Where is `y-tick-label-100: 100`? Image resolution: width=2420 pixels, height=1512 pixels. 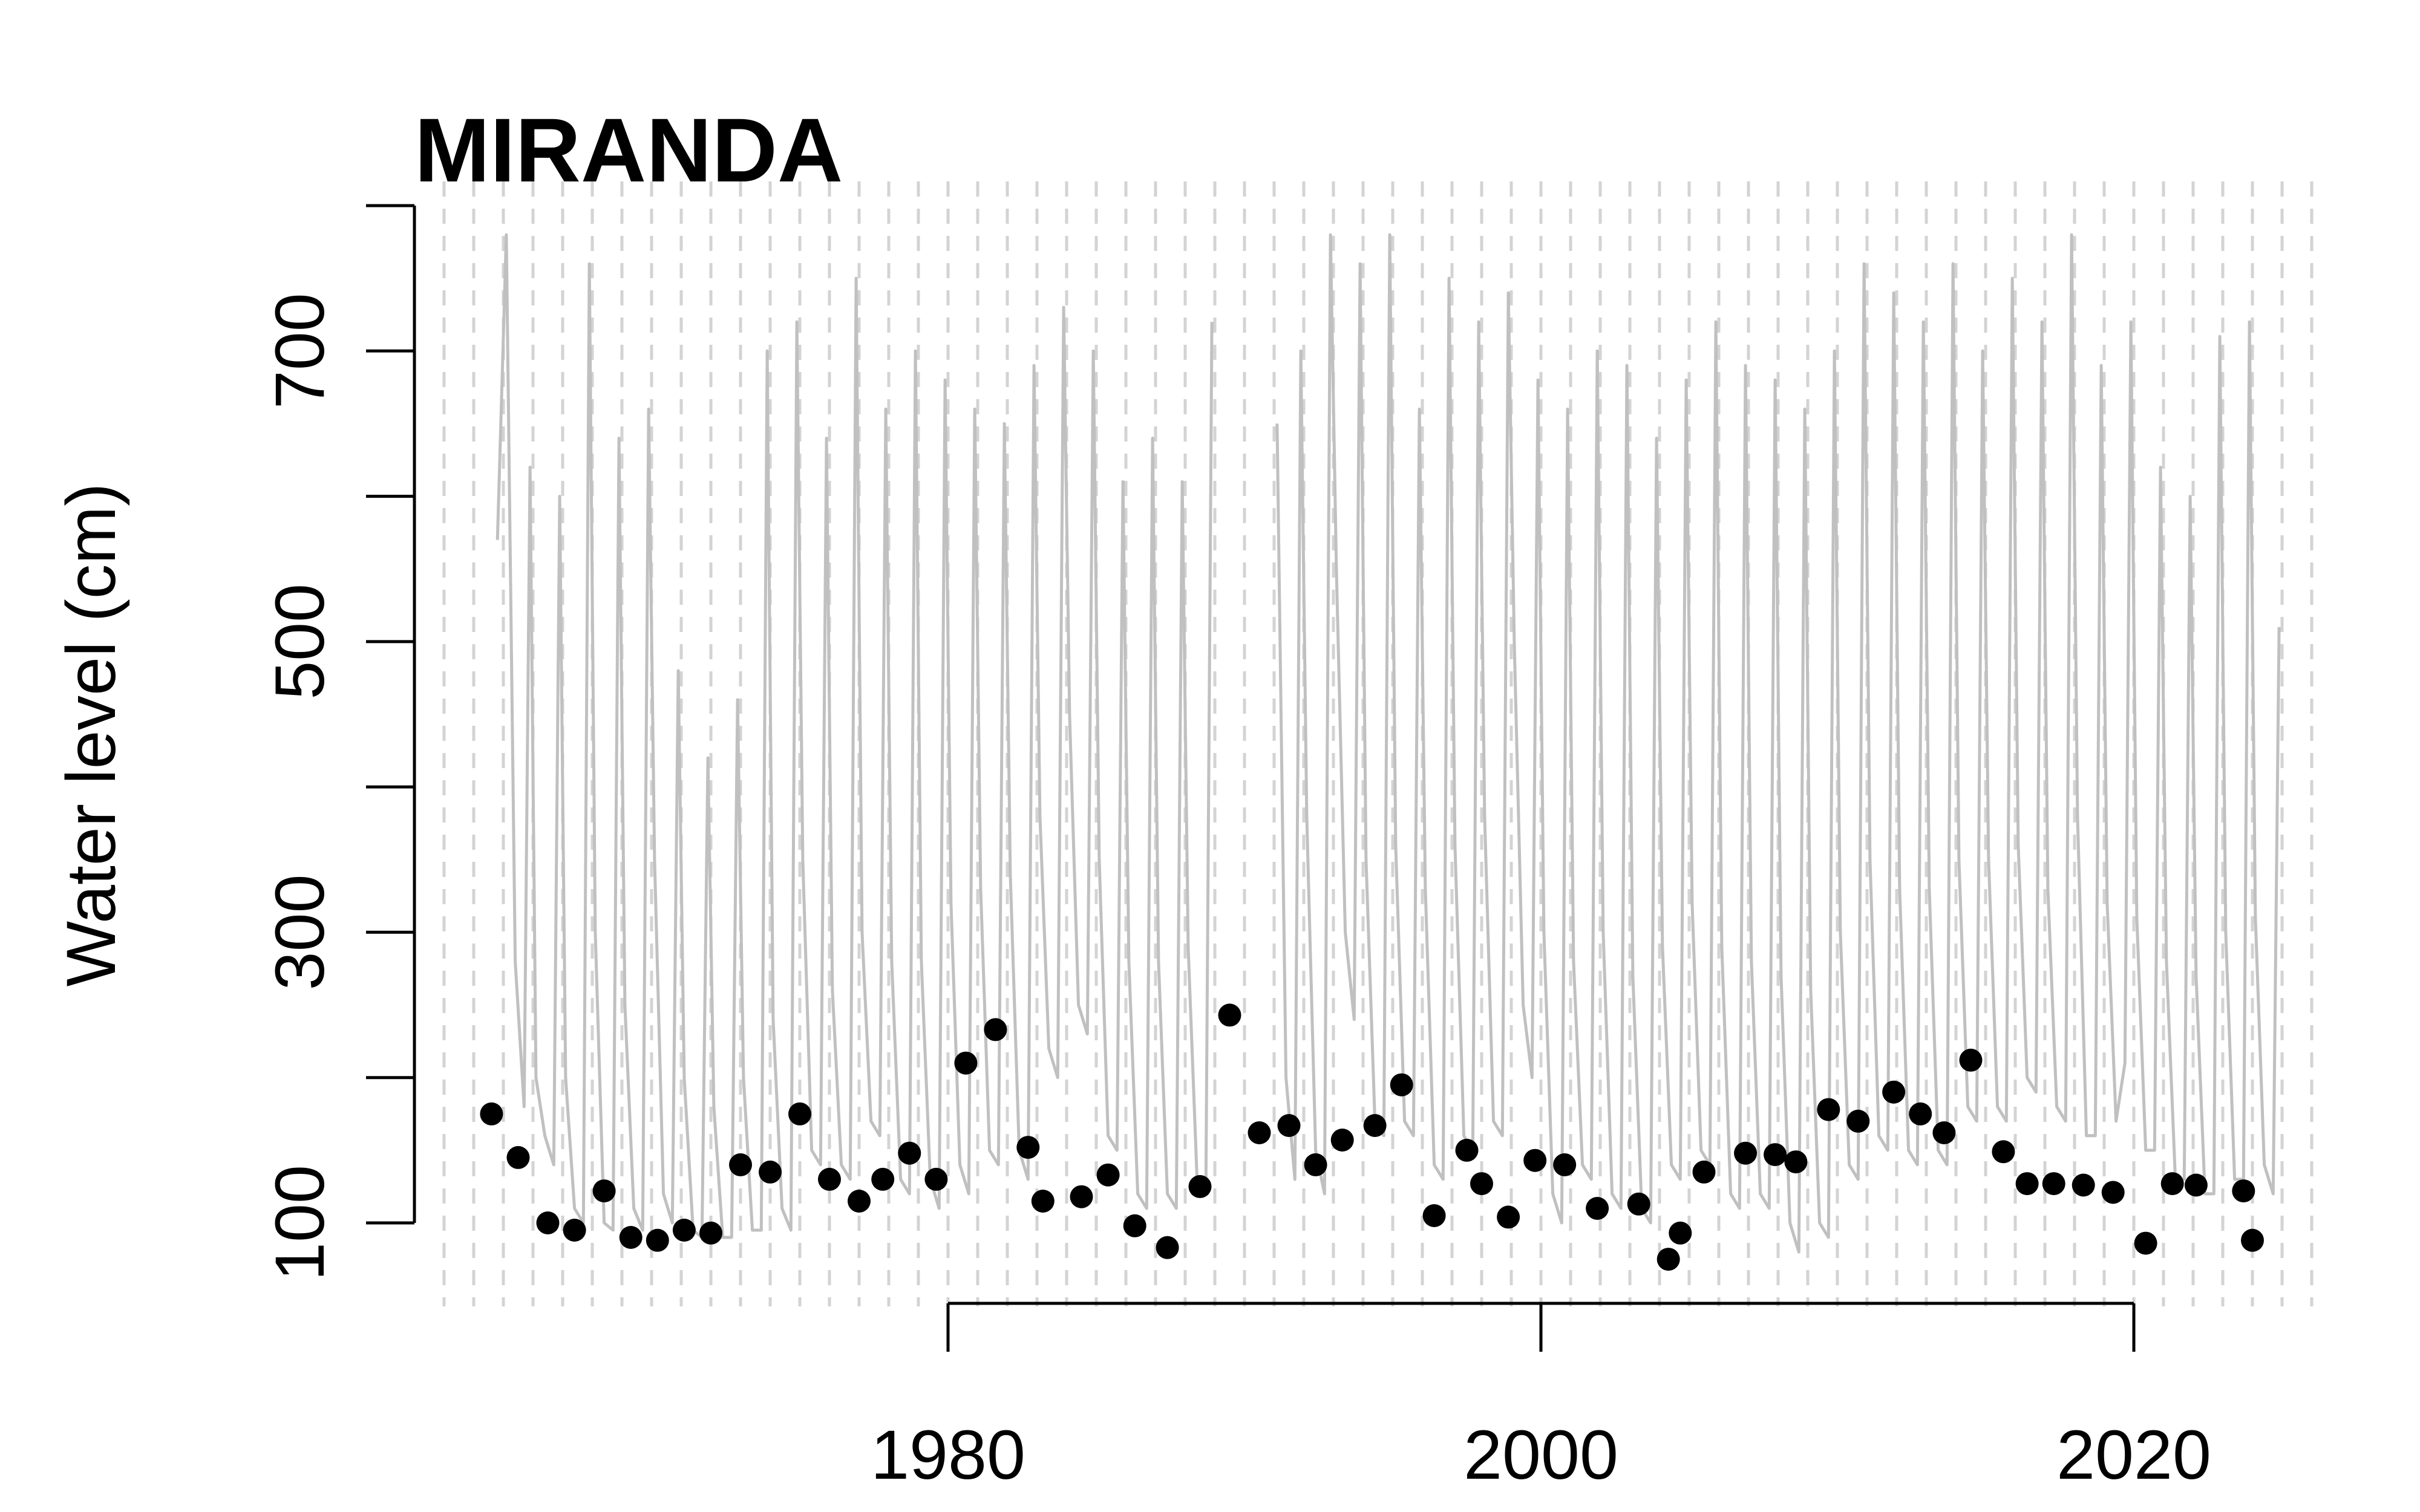
y-tick-label-100: 100 is located at coordinates (300, 1223).